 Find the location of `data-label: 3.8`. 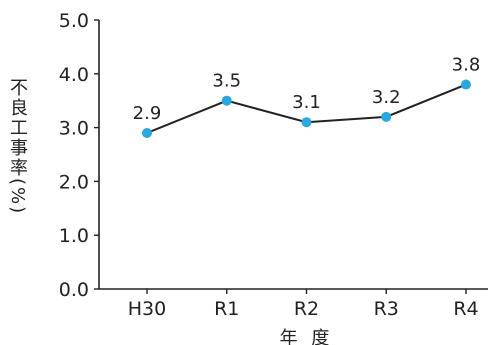

data-label: 3.8 is located at coordinates (466, 65).